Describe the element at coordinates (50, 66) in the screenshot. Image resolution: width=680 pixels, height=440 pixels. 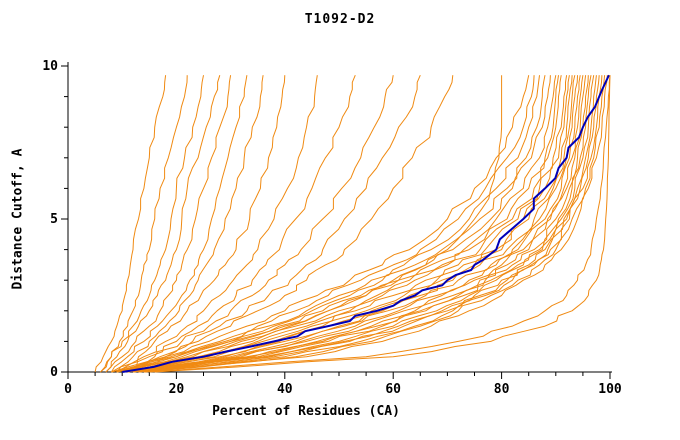
I see `y-tick-label: 10` at that location.